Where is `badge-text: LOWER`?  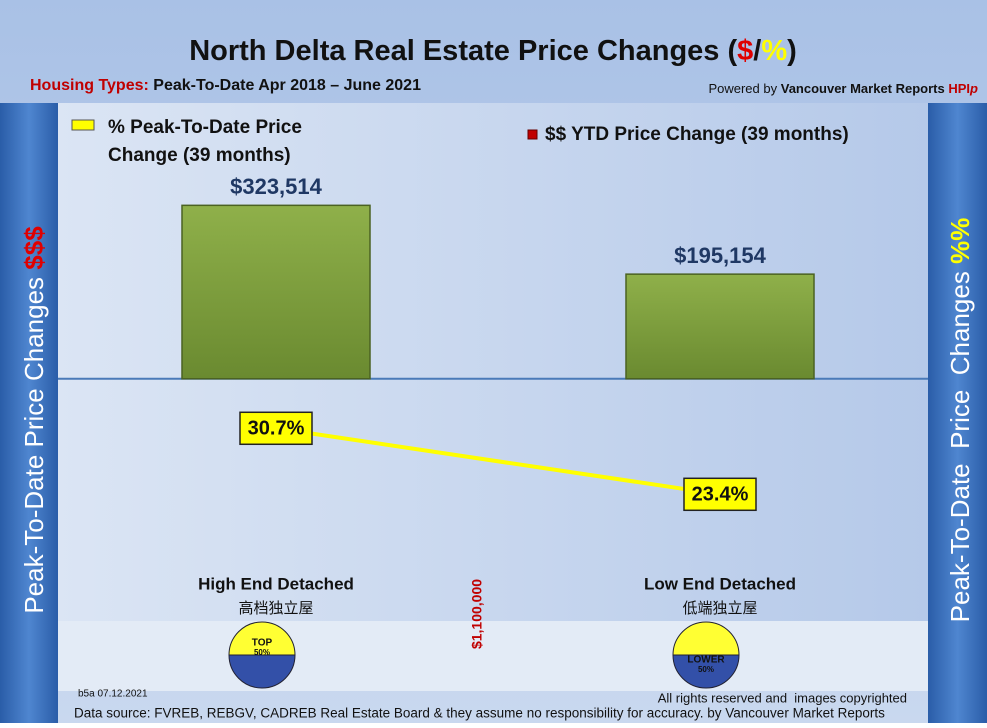
badge-text: LOWER is located at coordinates (706, 660).